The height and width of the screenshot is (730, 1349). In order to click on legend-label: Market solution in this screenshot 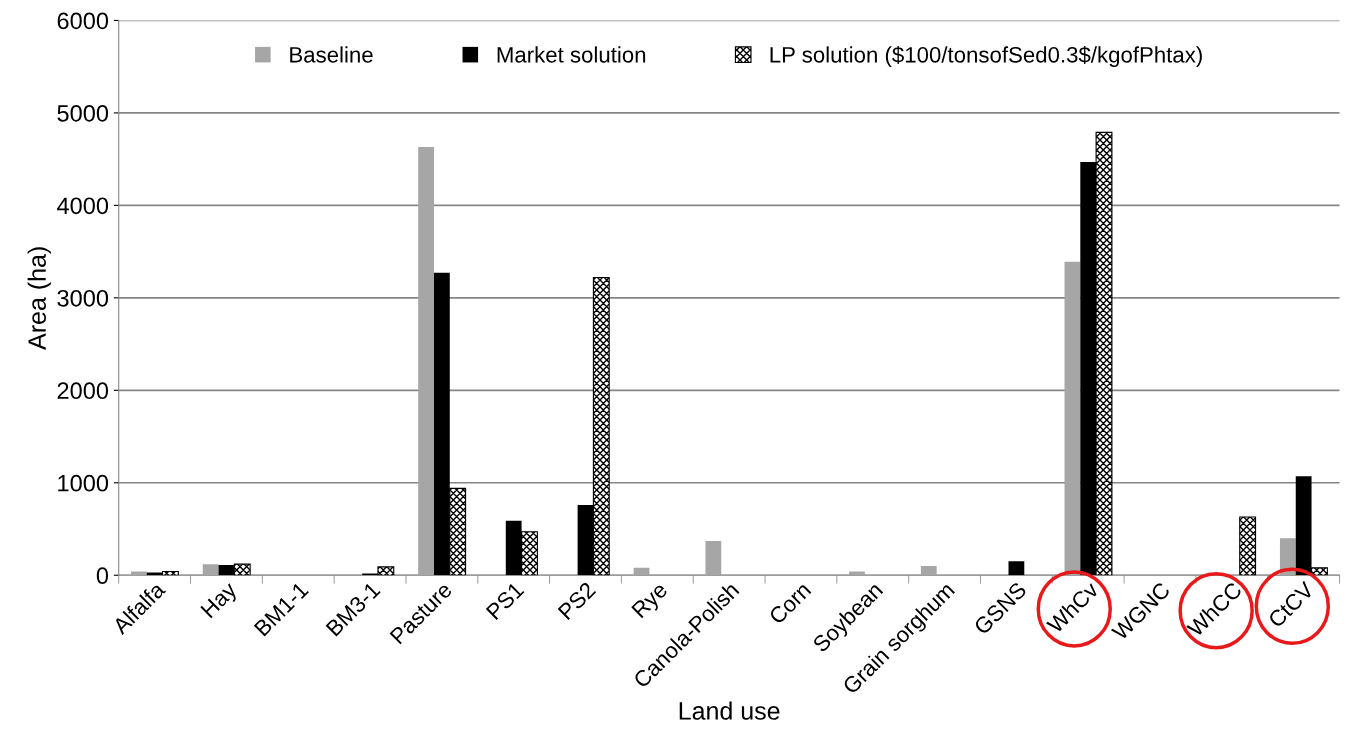, I will do `click(571, 54)`.